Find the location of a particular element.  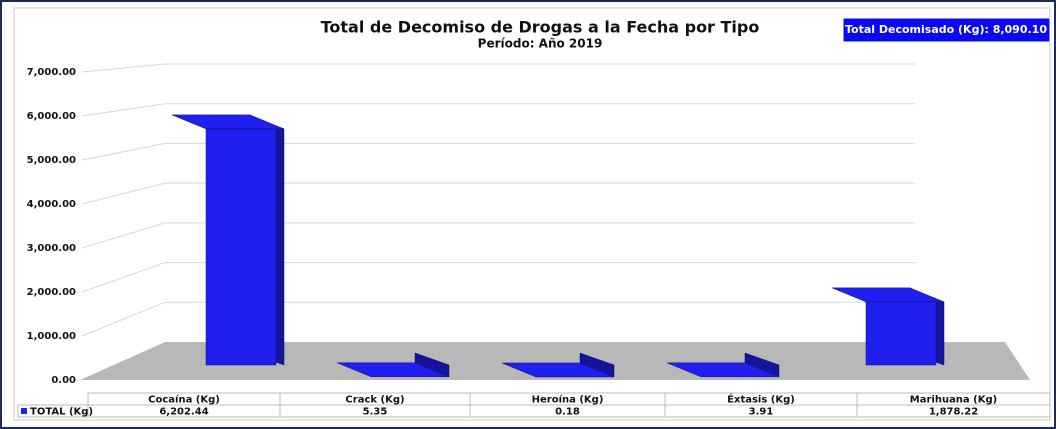

chart-subtitle: Período: Año 2019 is located at coordinates (540, 44).